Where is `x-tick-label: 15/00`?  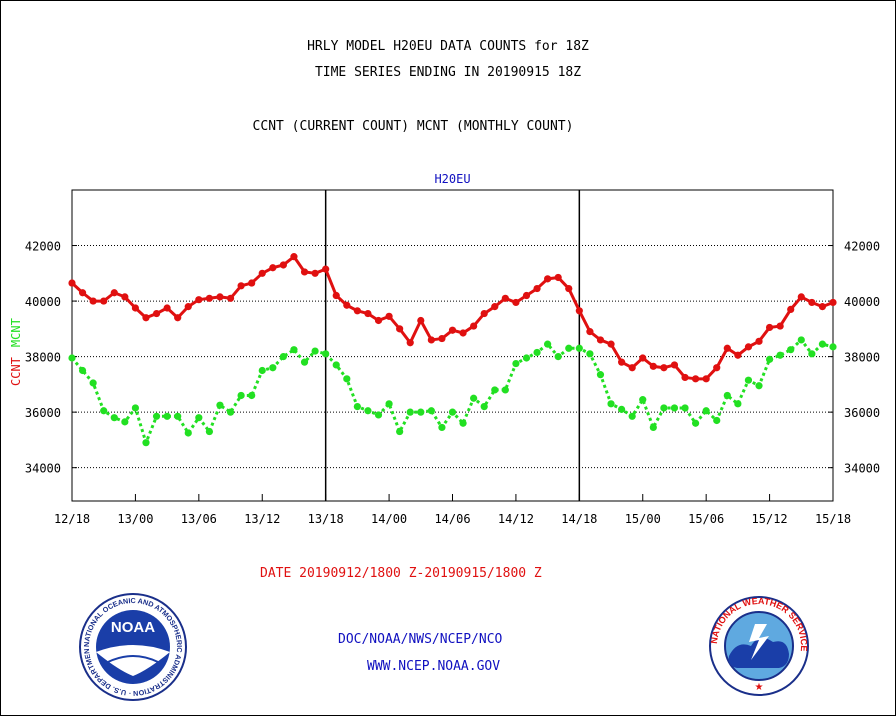 x-tick-label: 15/00 is located at coordinates (643, 519).